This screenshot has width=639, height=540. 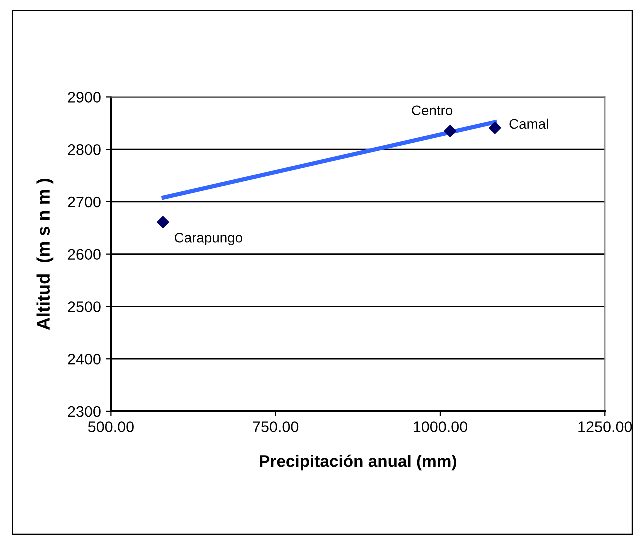 What do you see at coordinates (84, 359) in the screenshot?
I see `y-tick-label: 2400` at bounding box center [84, 359].